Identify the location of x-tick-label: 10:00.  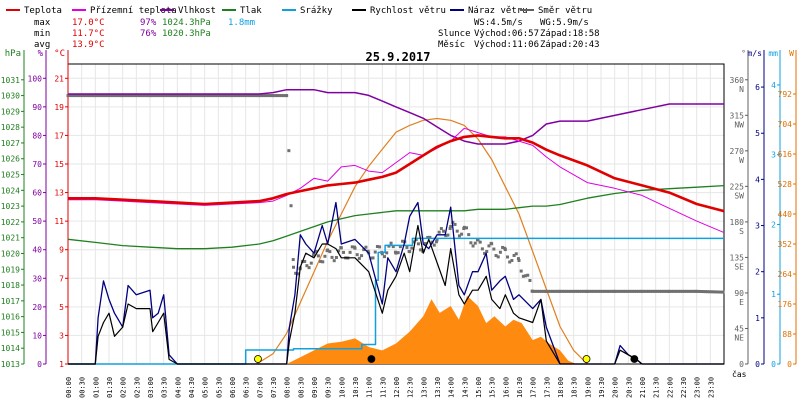
(342, 387).